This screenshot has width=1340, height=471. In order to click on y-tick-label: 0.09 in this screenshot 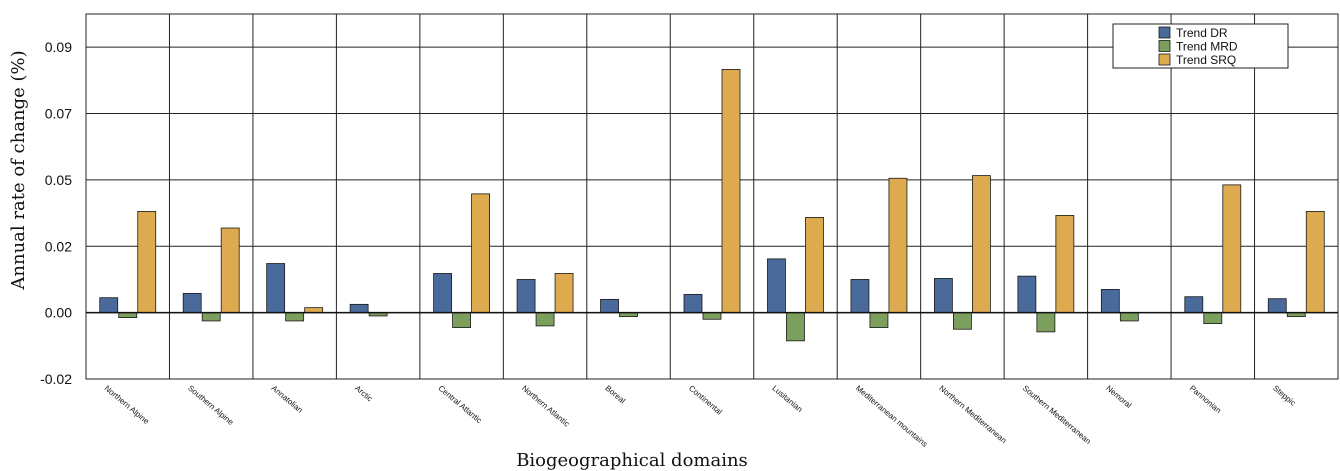, I will do `click(58, 47)`.